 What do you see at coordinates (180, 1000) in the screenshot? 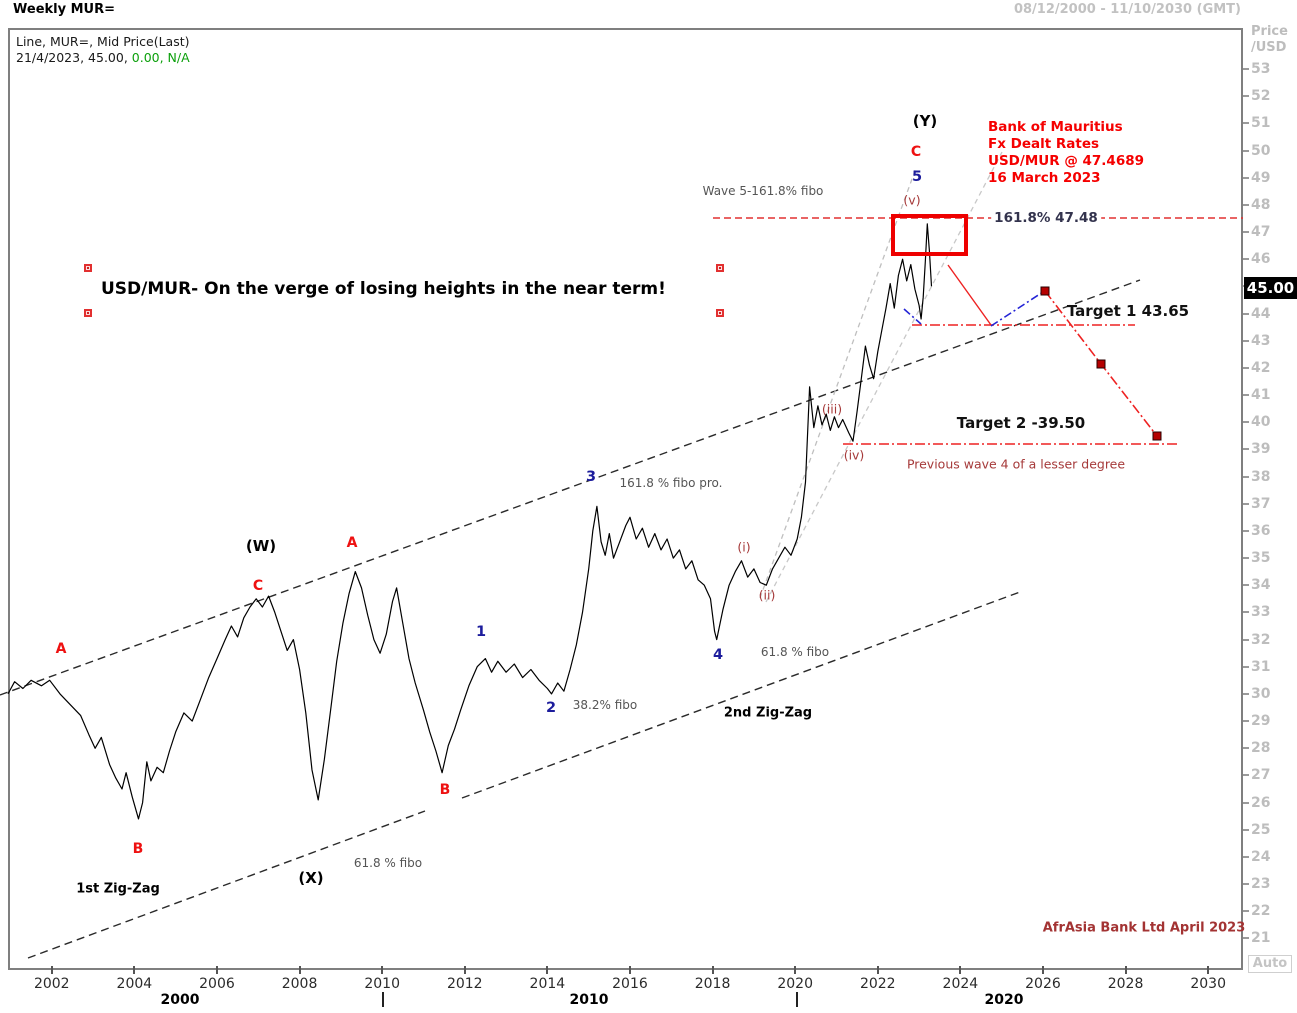
I see `decade-label: 2000` at bounding box center [180, 1000].